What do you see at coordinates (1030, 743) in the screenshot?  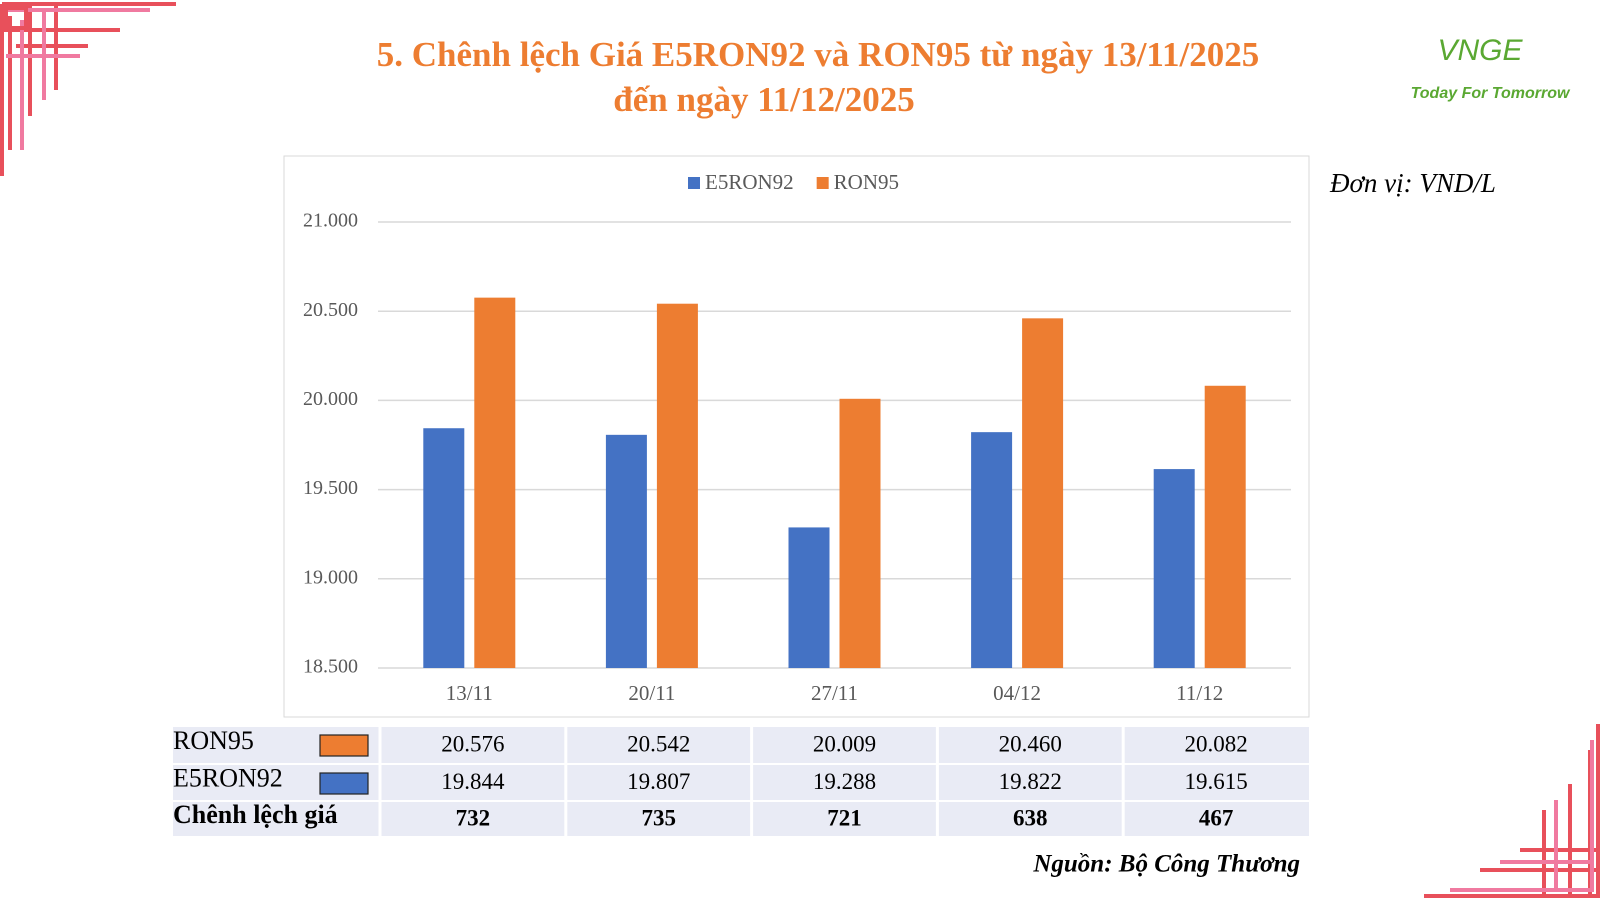 I see `table-cell: 20.460` at bounding box center [1030, 743].